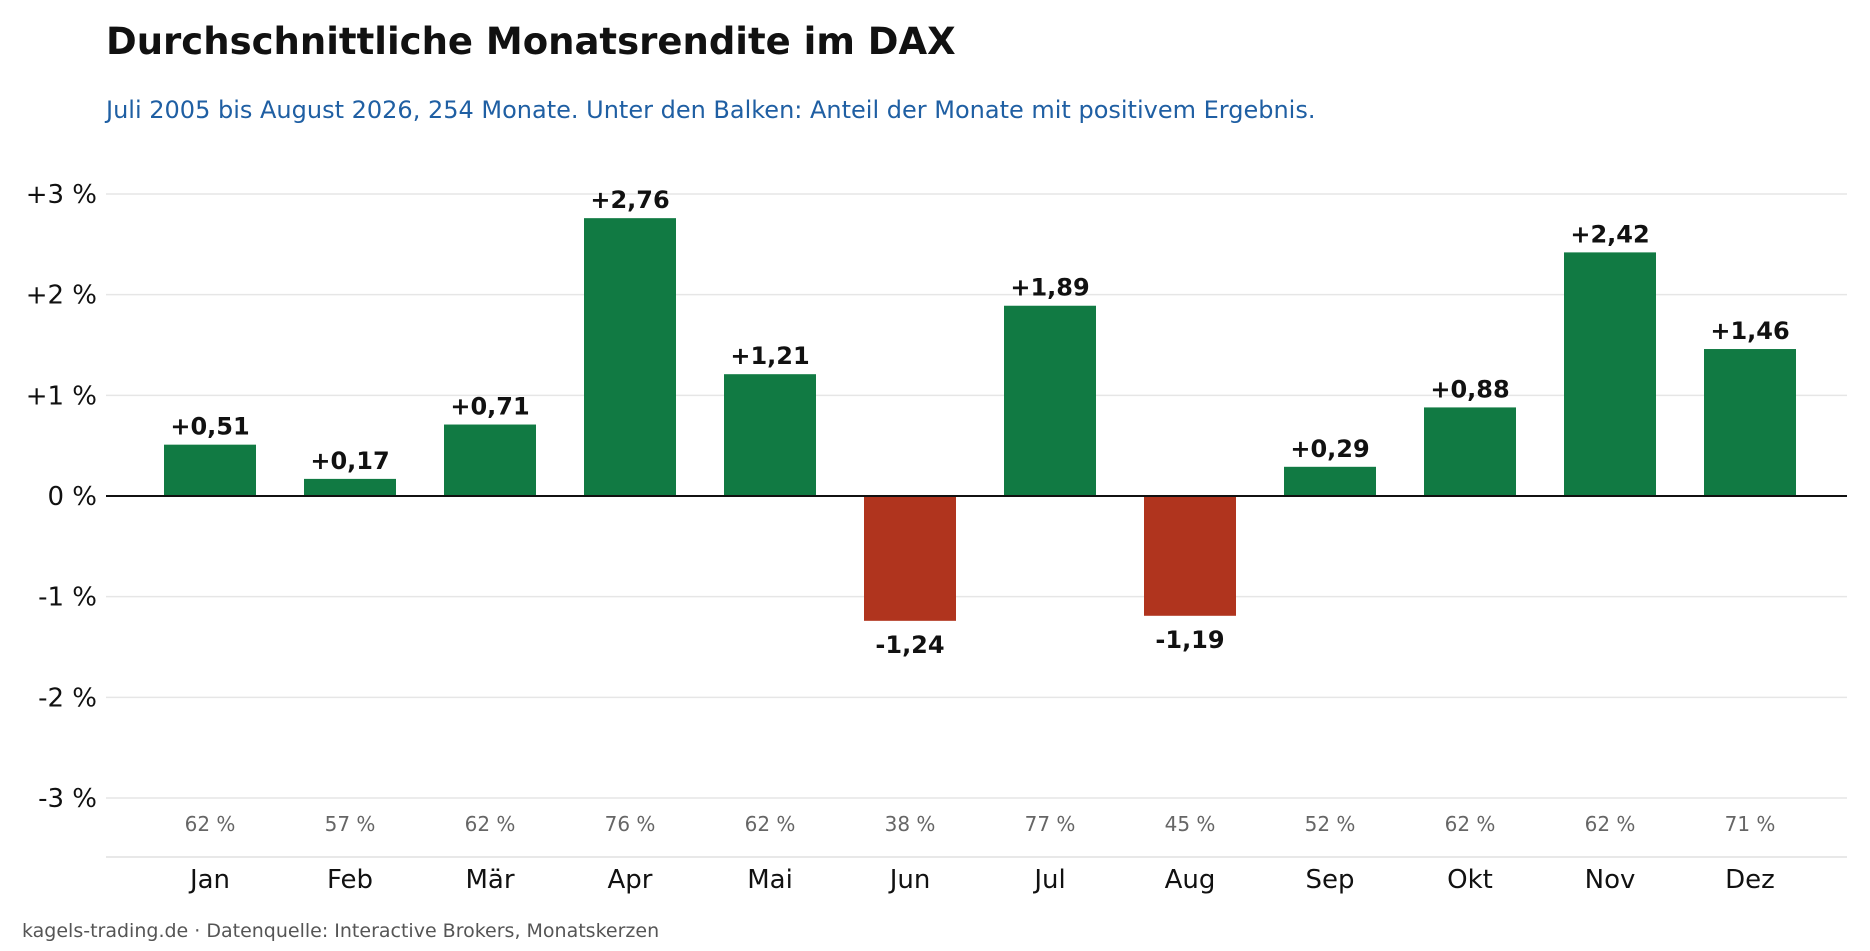  I want to click on value-label: +2,76, so click(629, 200).